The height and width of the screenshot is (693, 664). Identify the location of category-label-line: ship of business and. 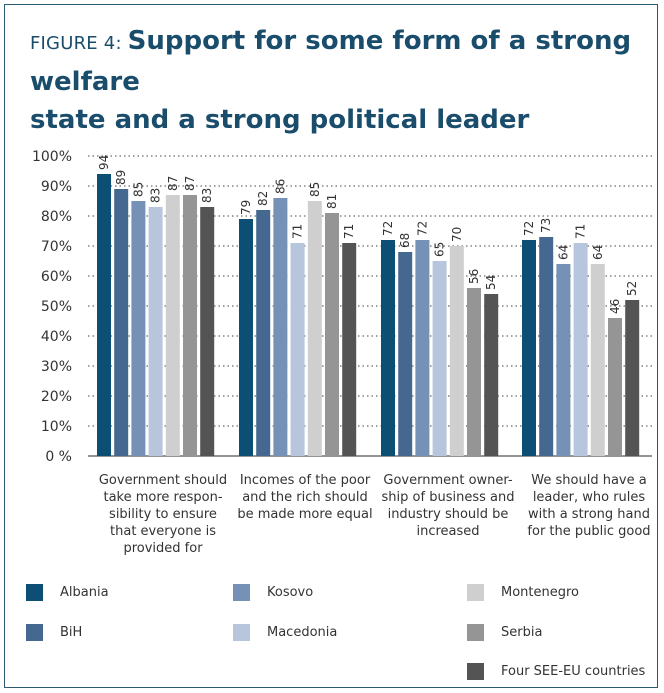
(448, 497).